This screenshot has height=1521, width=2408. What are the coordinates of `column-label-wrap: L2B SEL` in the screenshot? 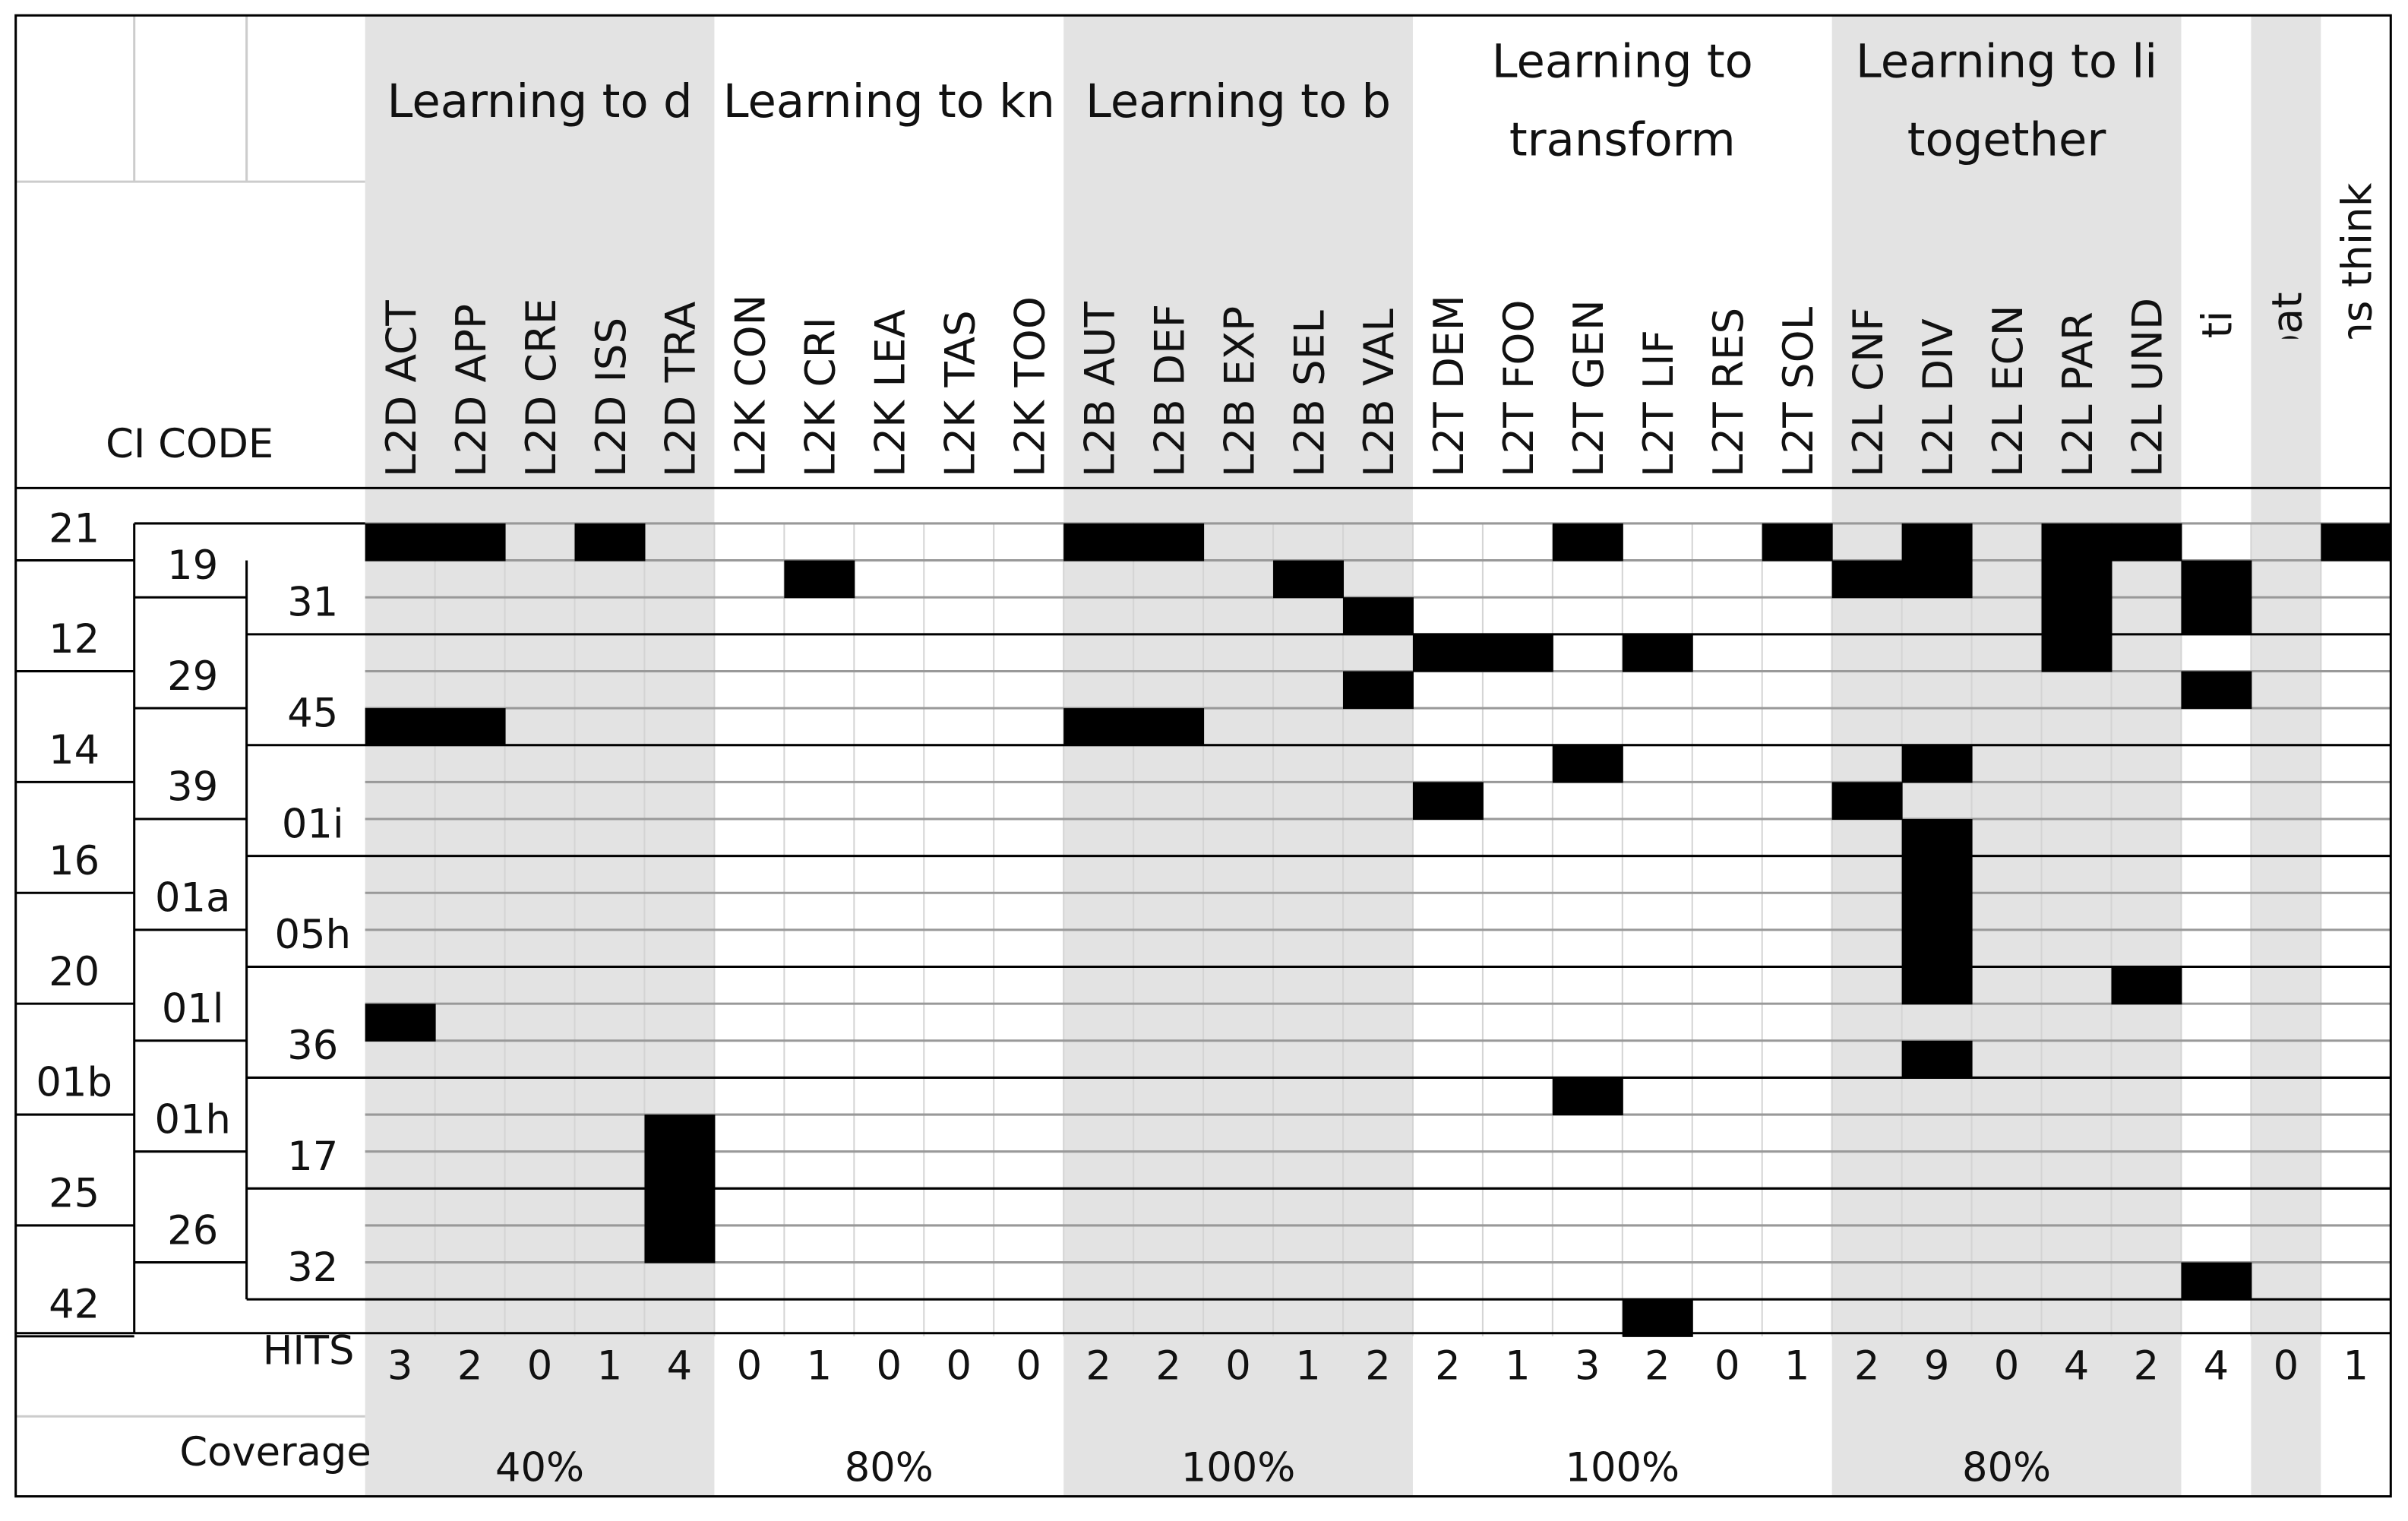 It's located at (1309, 393).